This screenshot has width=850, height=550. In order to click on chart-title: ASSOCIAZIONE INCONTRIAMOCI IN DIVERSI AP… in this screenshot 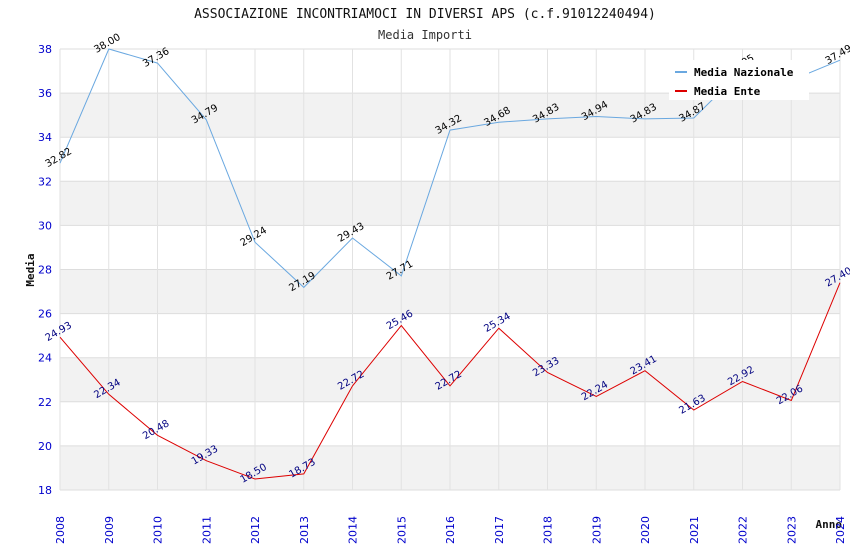, I will do `click(425, 14)`.